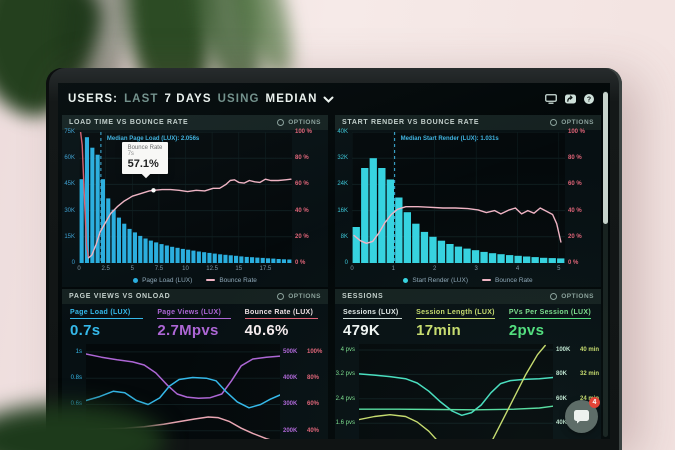 The width and height of the screenshot is (675, 450). I want to click on options-label: OPTIONS, so click(304, 122).